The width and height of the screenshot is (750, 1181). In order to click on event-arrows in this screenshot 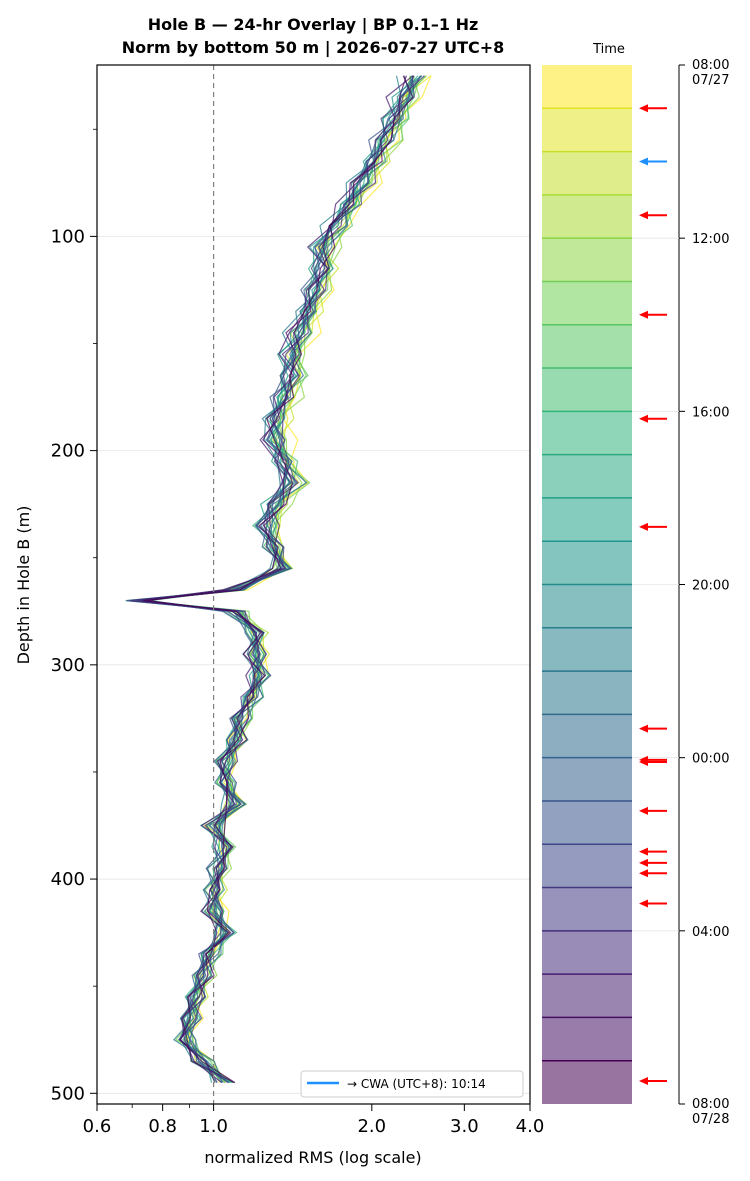, I will do `click(653, 595)`.